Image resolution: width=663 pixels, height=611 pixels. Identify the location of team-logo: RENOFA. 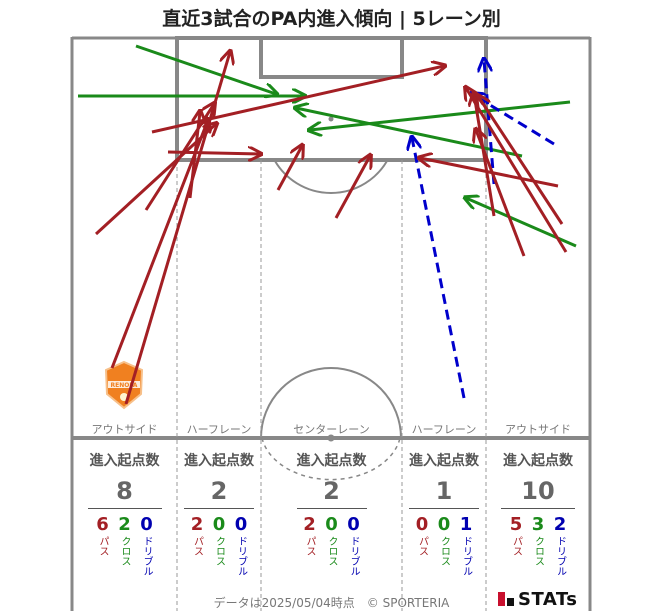
(124, 385).